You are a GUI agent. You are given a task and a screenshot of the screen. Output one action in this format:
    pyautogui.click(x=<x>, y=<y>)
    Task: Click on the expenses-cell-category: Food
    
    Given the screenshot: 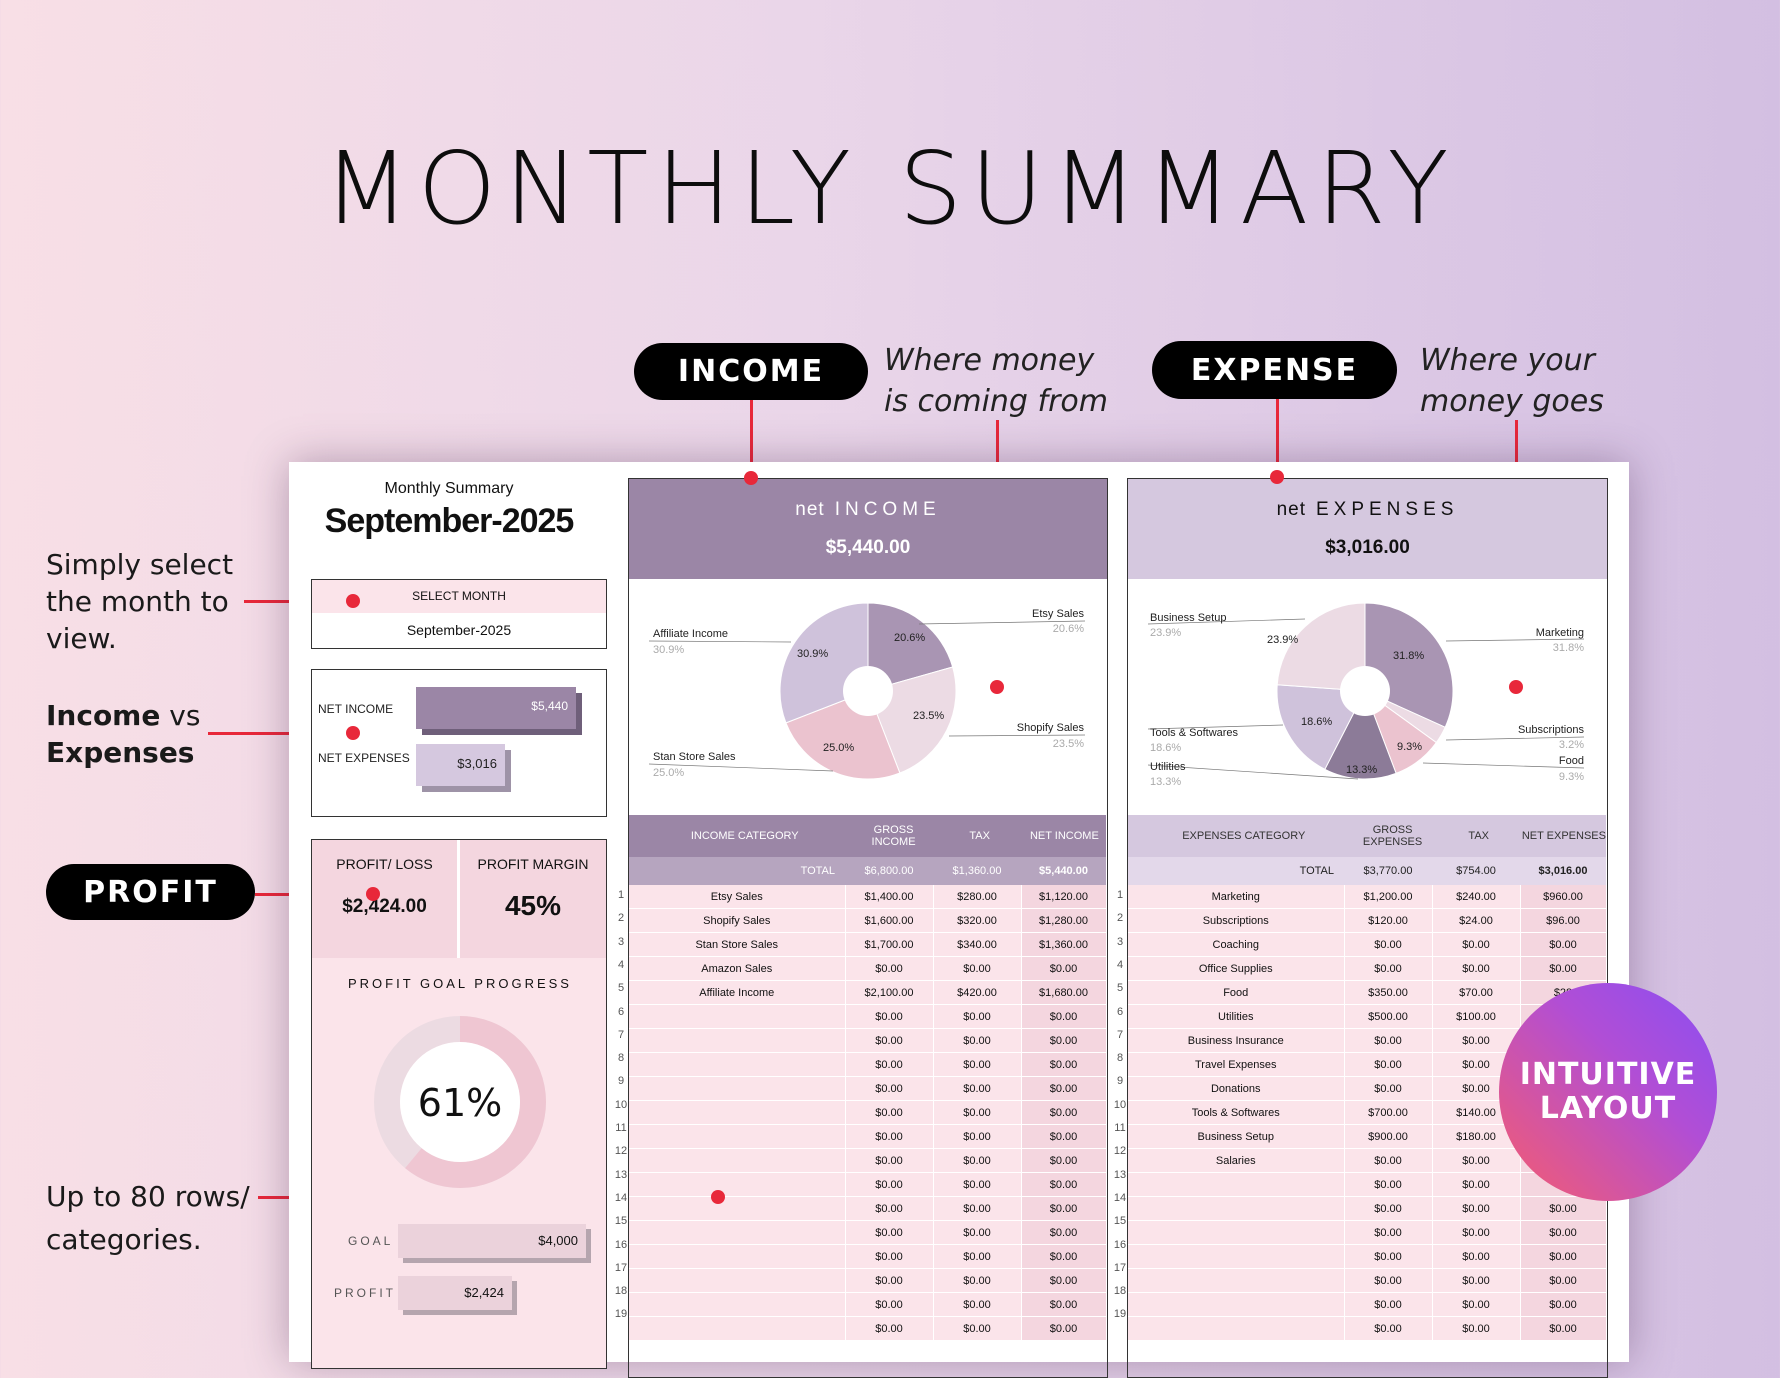 What is the action you would take?
    pyautogui.click(x=1236, y=992)
    